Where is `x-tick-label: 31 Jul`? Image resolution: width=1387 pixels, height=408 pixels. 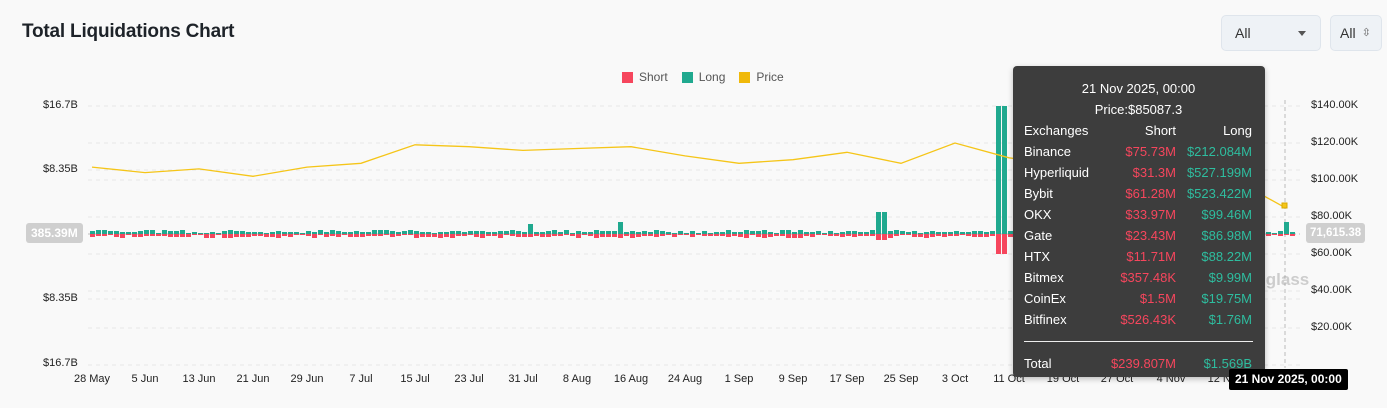
x-tick-label: 31 Jul is located at coordinates (523, 379).